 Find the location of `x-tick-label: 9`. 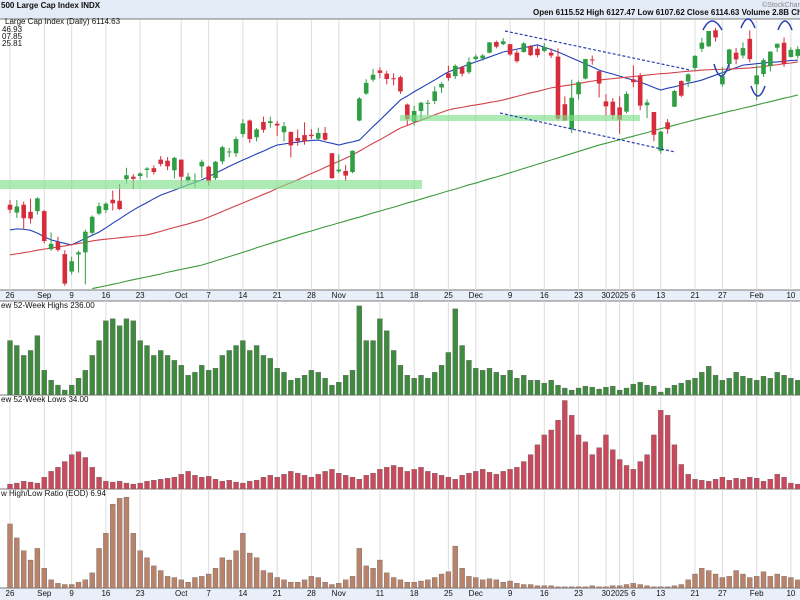

x-tick-label: 9 is located at coordinates (510, 295).